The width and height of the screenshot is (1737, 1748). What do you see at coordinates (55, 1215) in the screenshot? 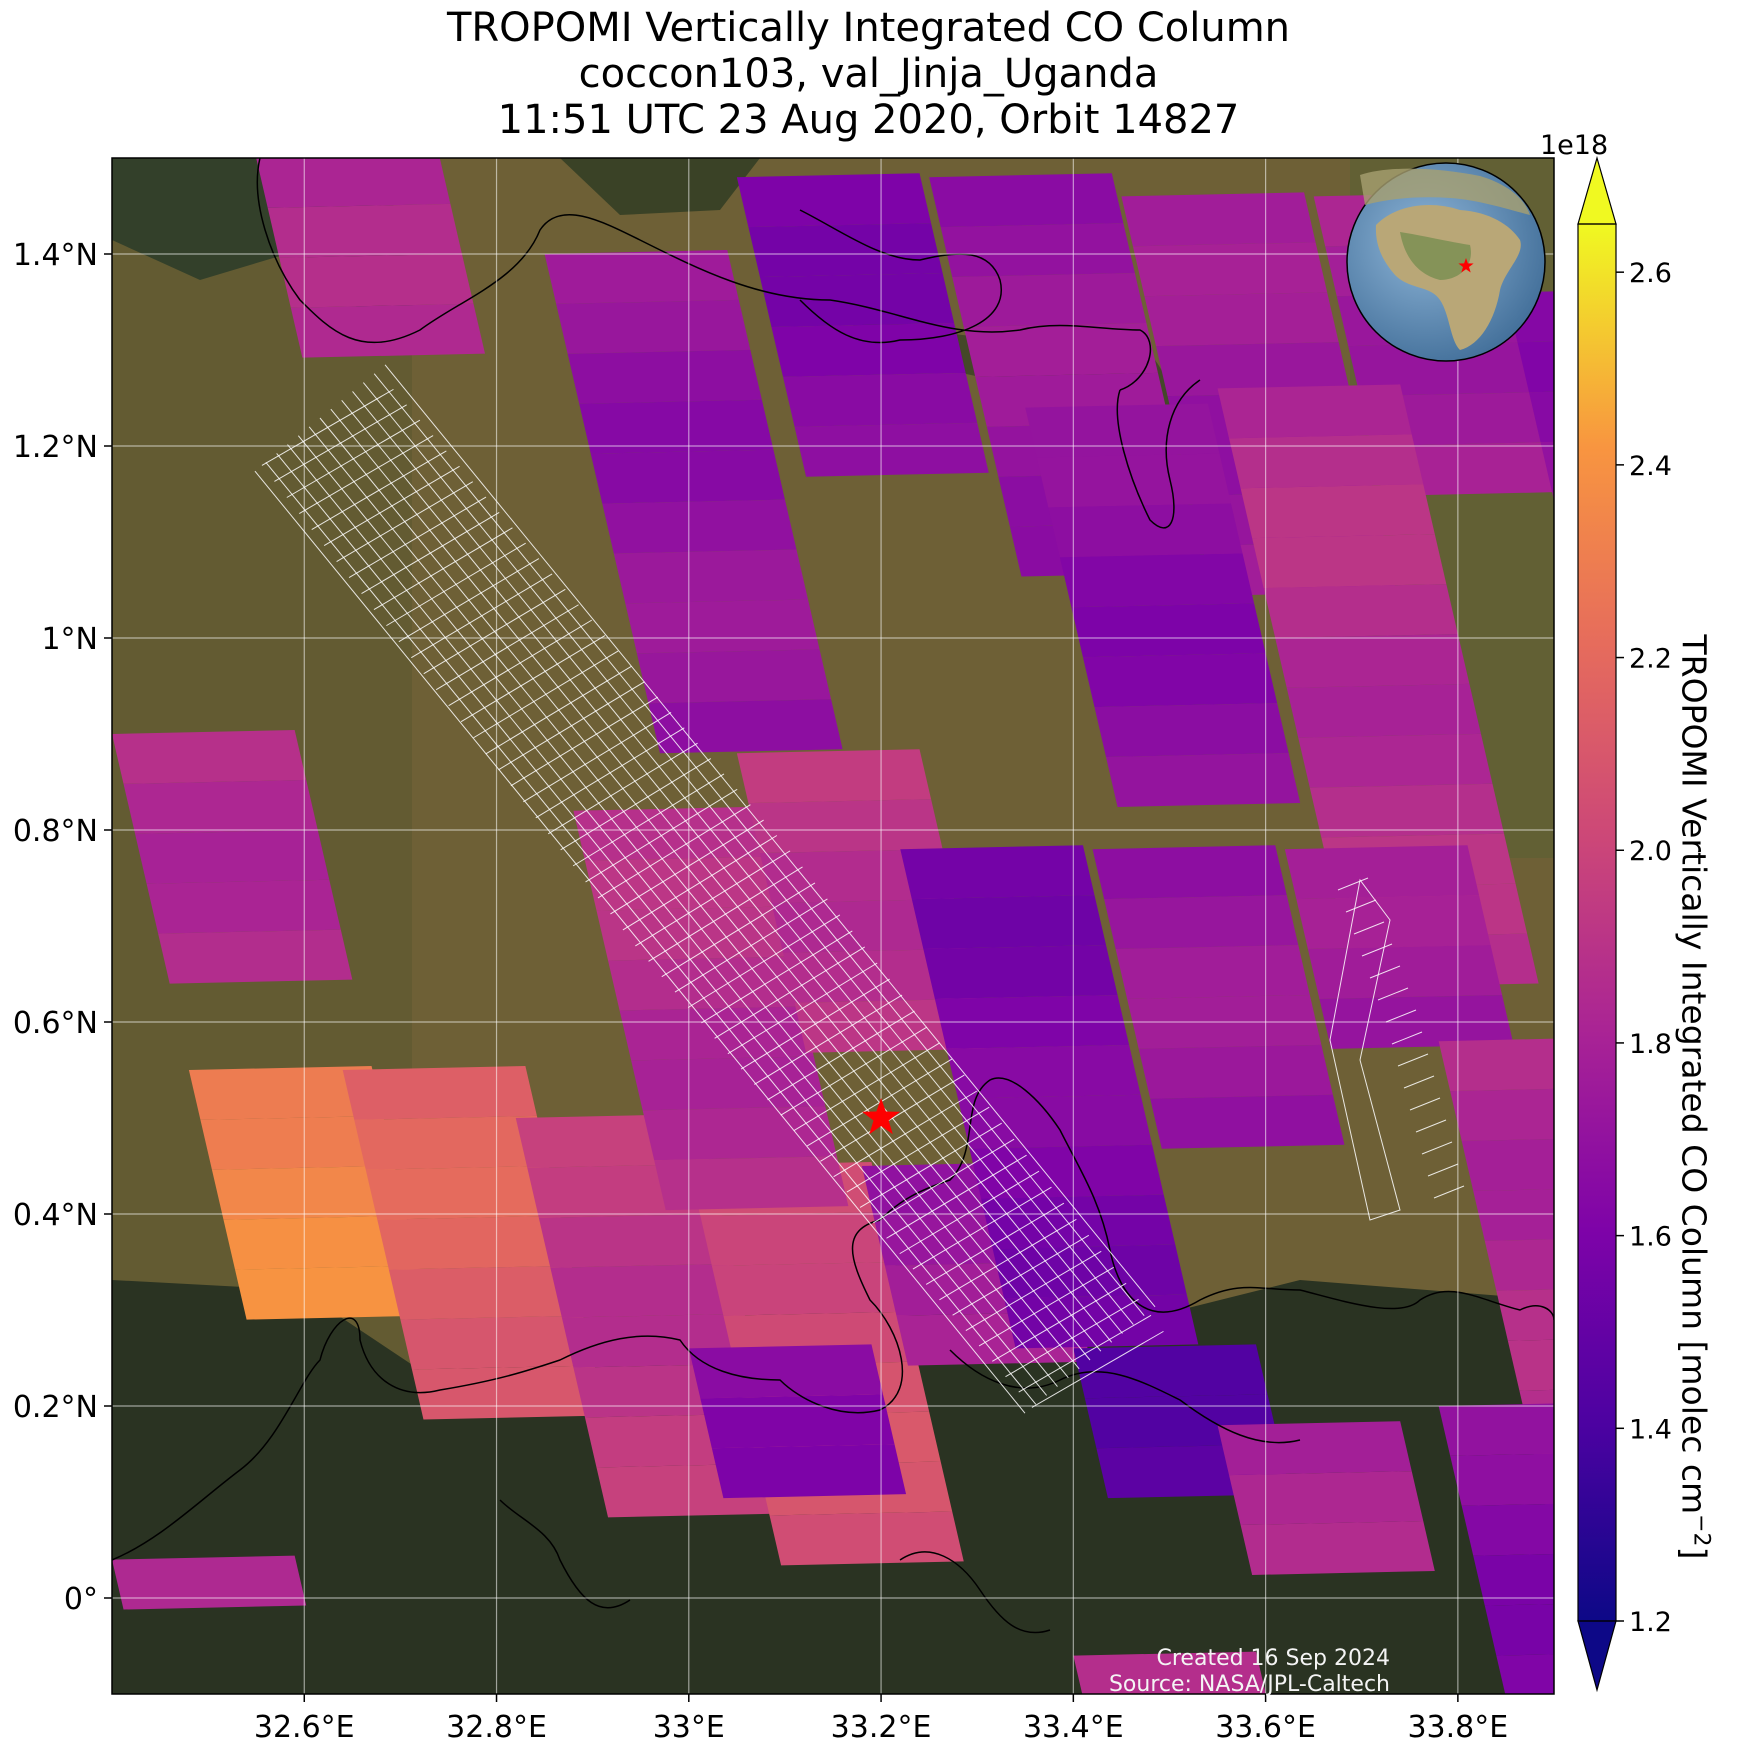
I see `y-tick-label: 0.4°N` at bounding box center [55, 1215].